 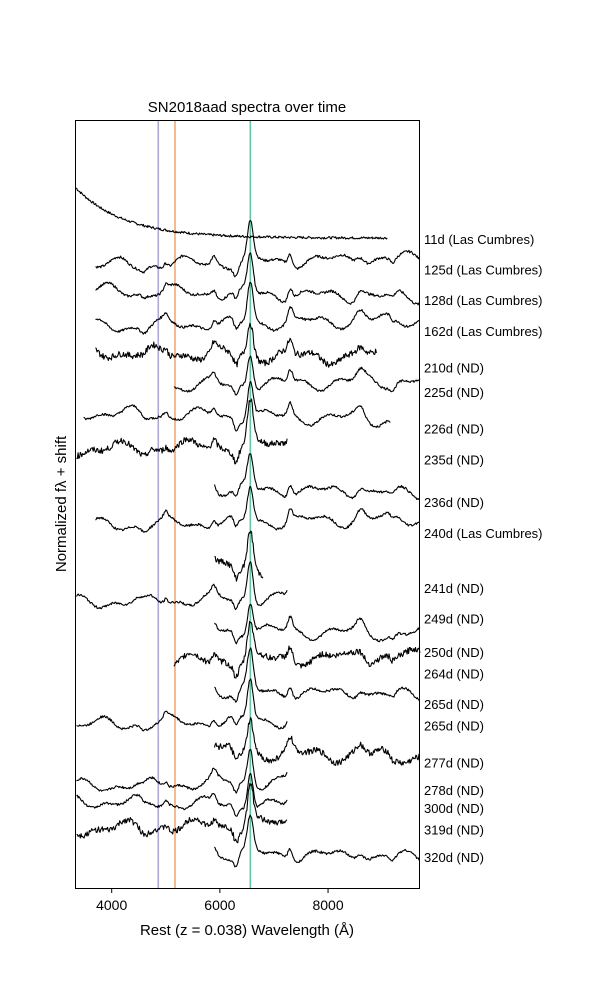 I want to click on spectrum-label-19: 300d (ND), so click(x=454, y=808).